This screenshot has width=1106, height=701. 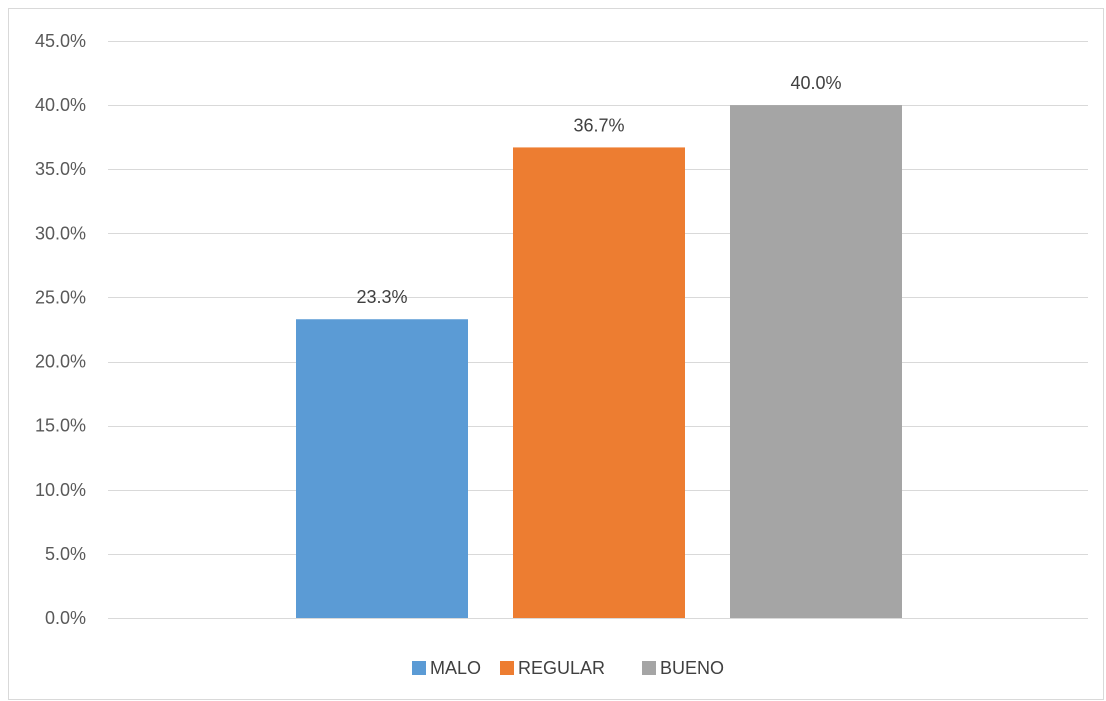 What do you see at coordinates (455, 668) in the screenshot?
I see `legend-label-malo: MALO` at bounding box center [455, 668].